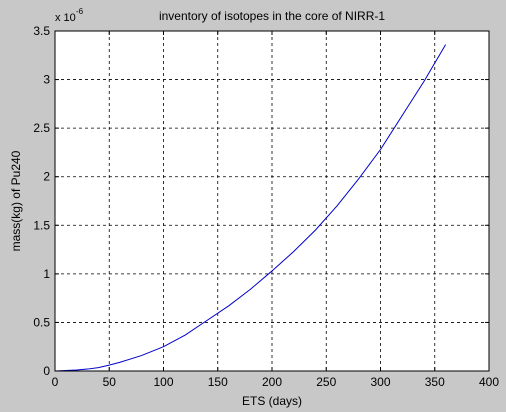 This screenshot has height=412, width=506. What do you see at coordinates (272, 382) in the screenshot?
I see `x-tick-label: 200` at bounding box center [272, 382].